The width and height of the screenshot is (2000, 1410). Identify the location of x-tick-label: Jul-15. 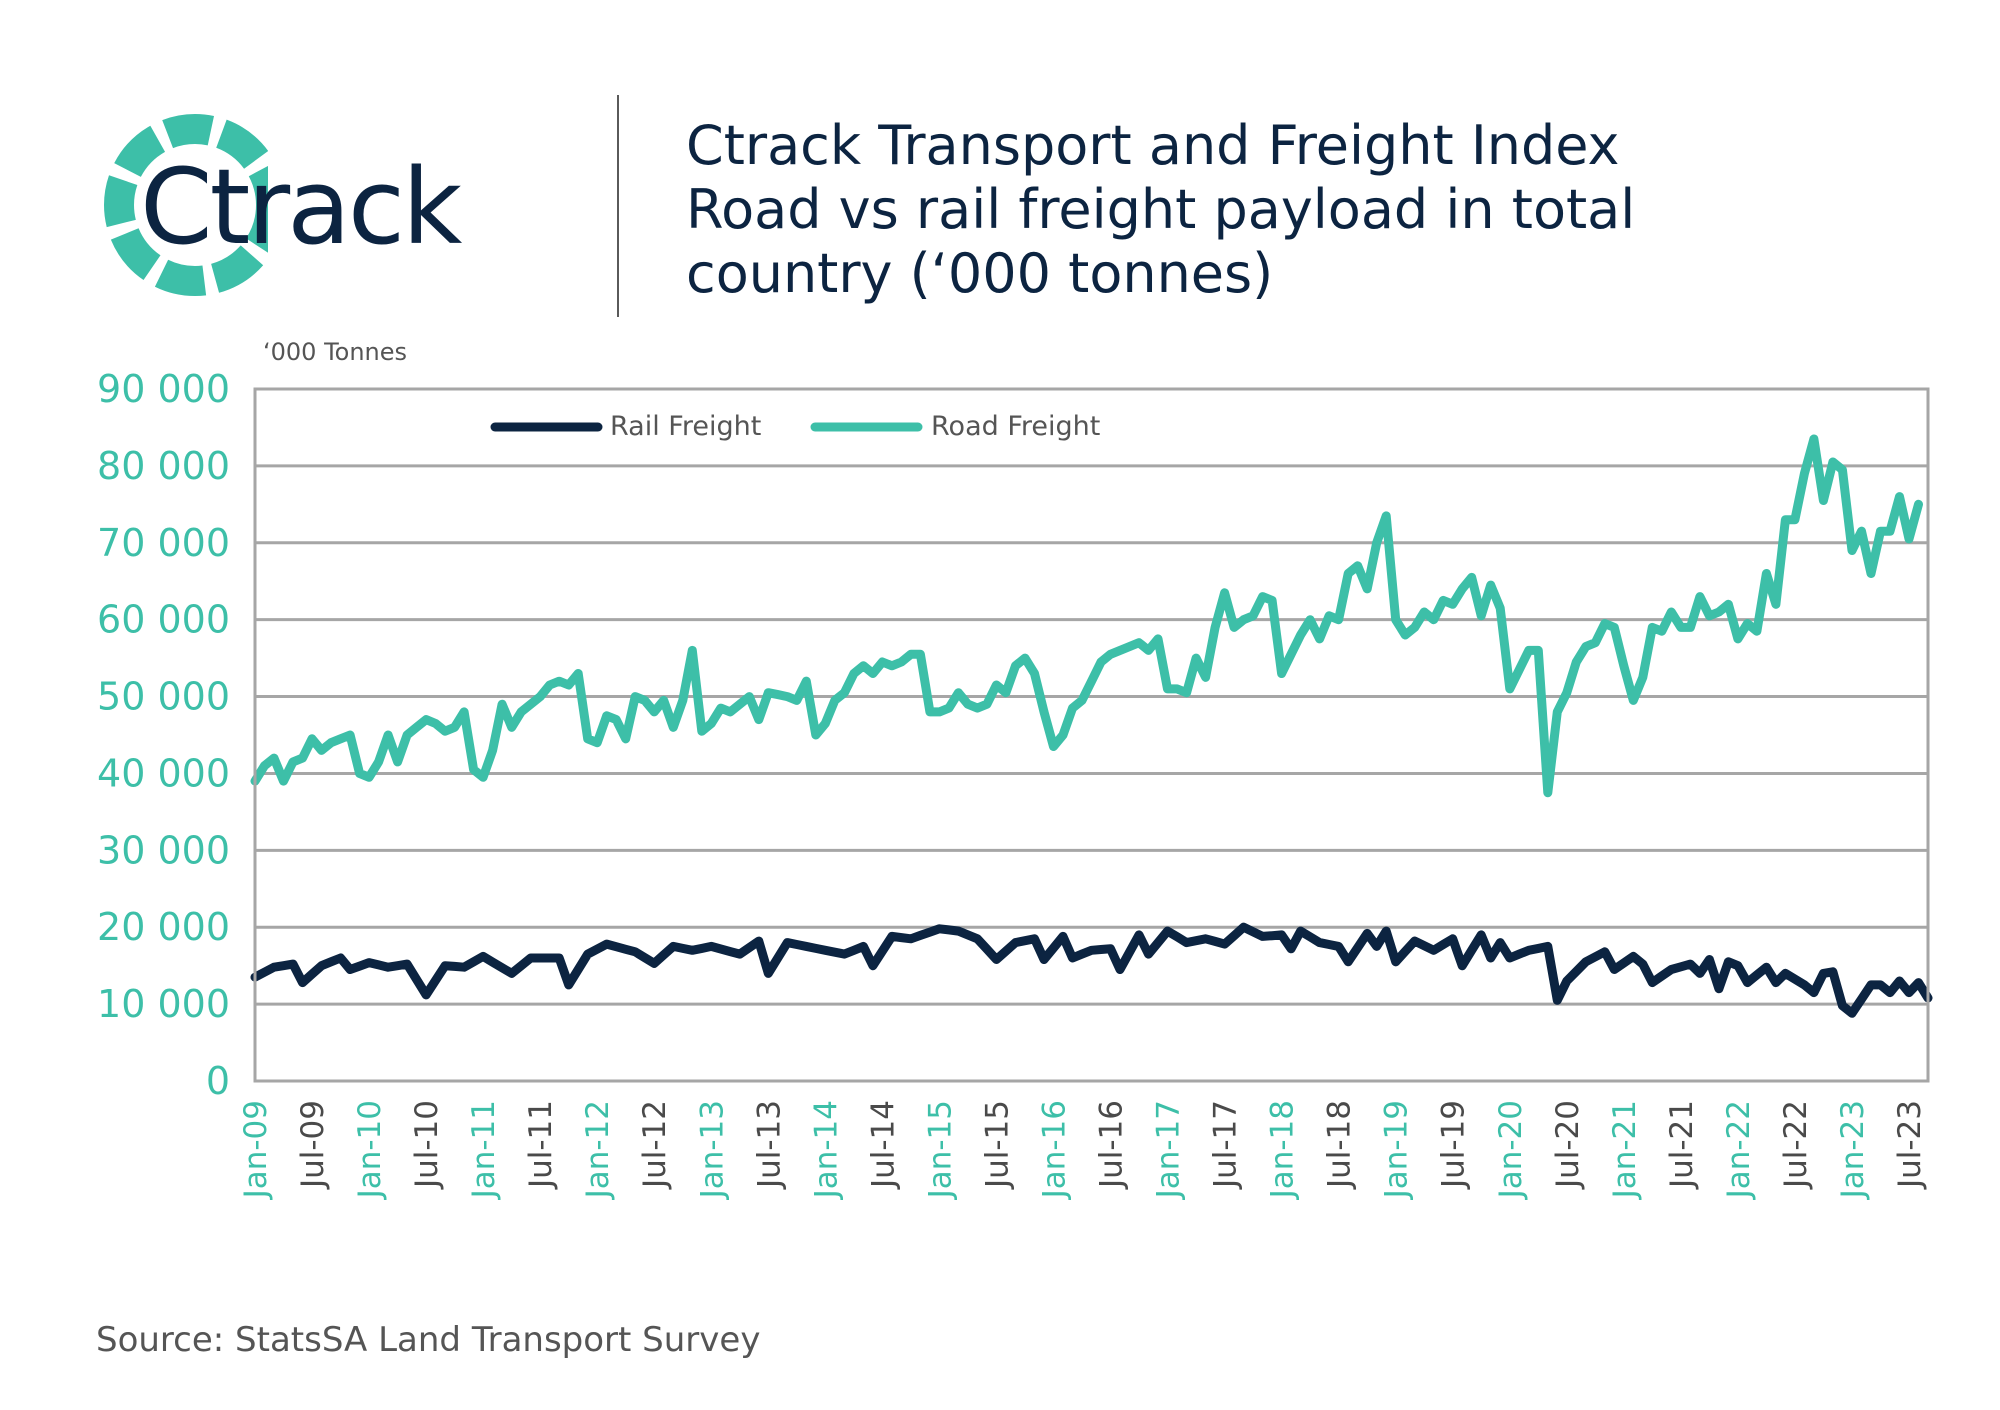
(997, 1145).